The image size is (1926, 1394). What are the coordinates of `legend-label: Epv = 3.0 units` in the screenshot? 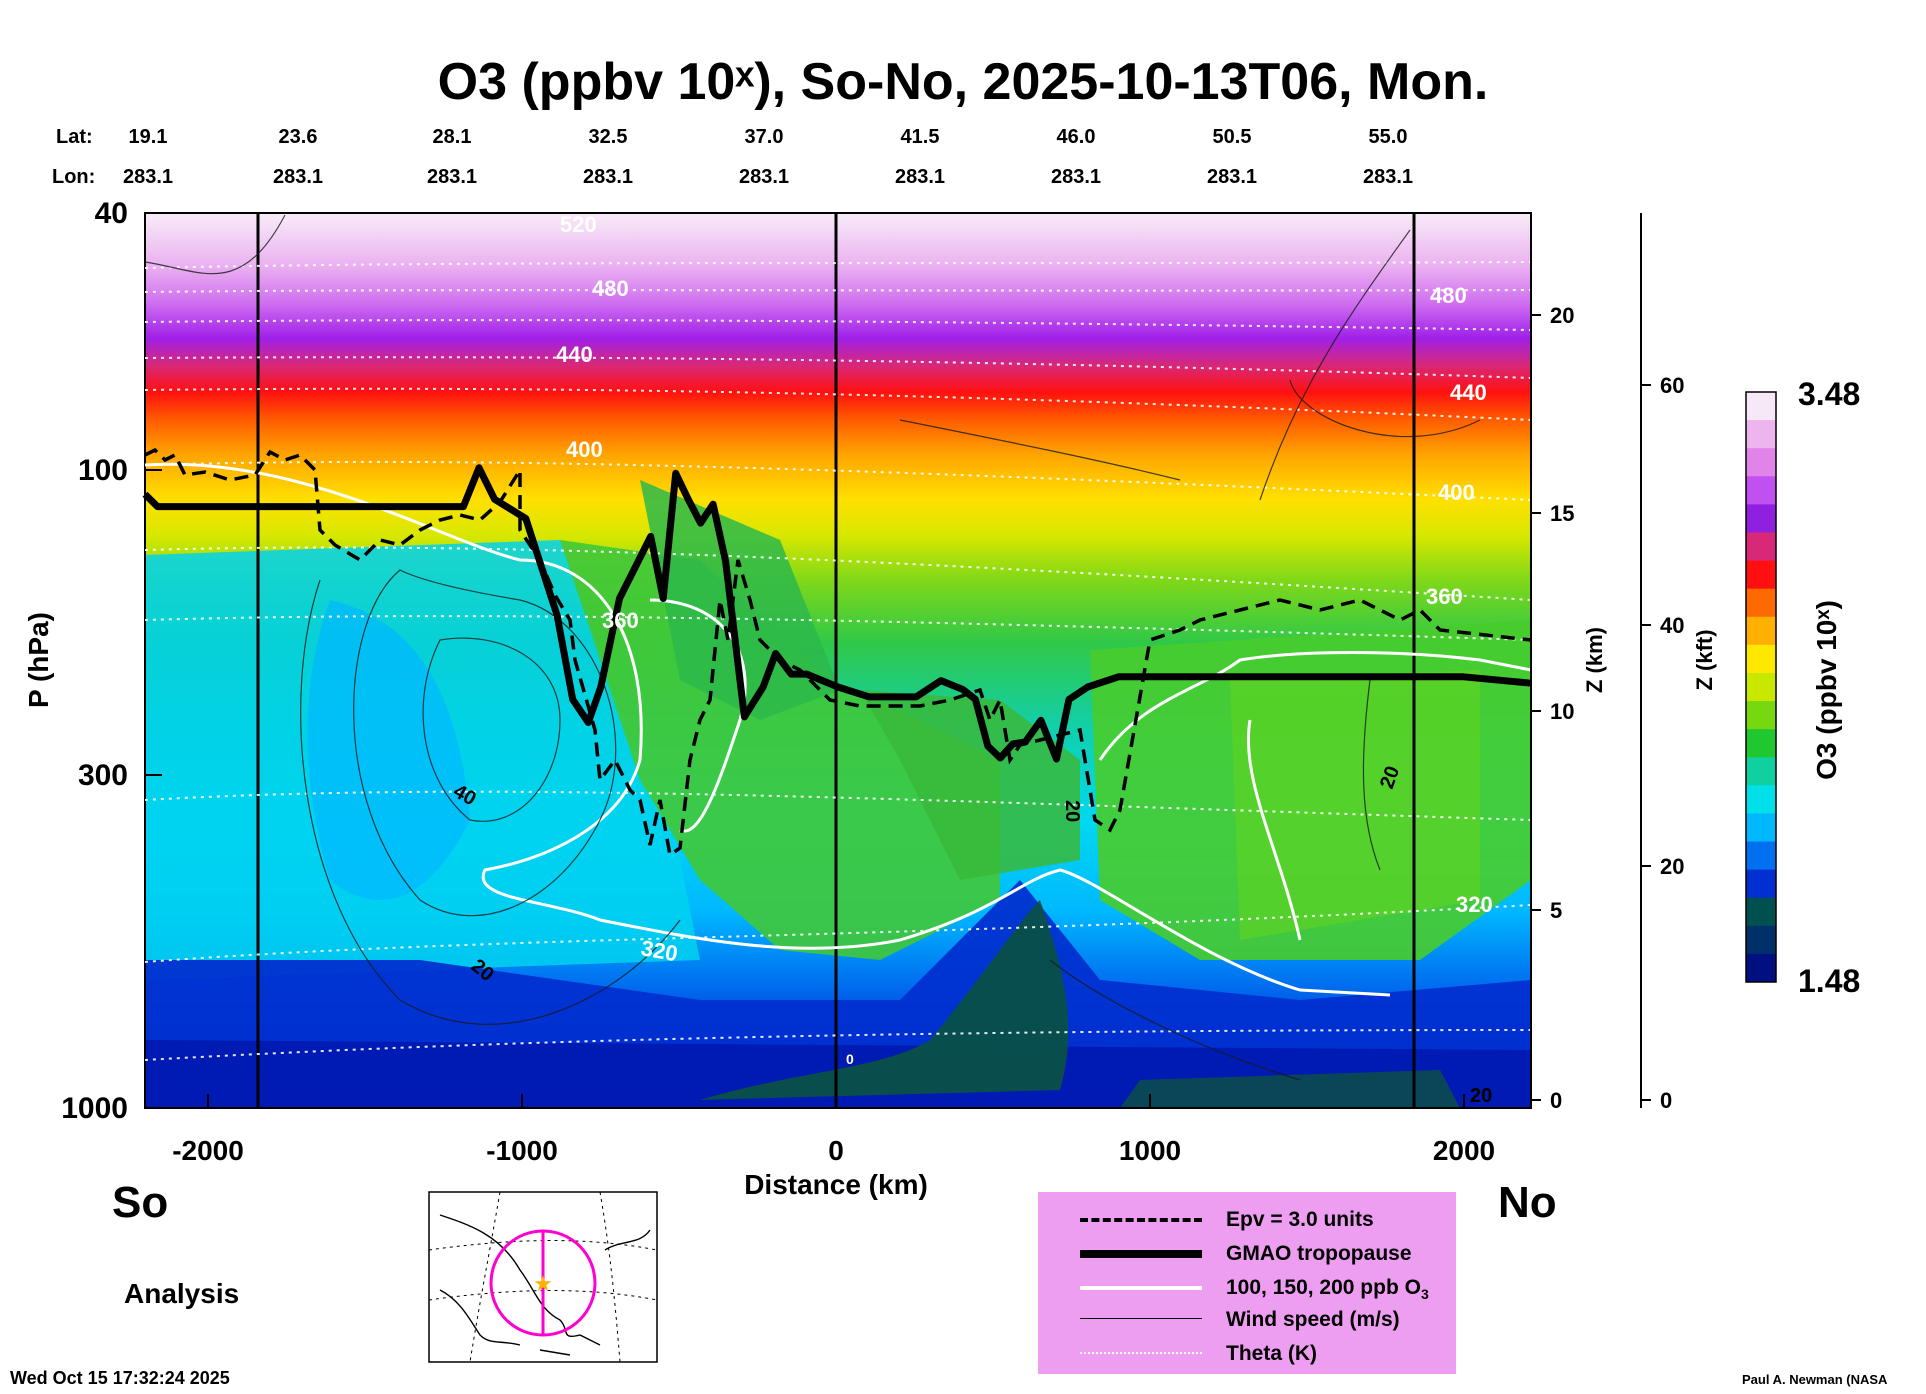 It's located at (1300, 1219).